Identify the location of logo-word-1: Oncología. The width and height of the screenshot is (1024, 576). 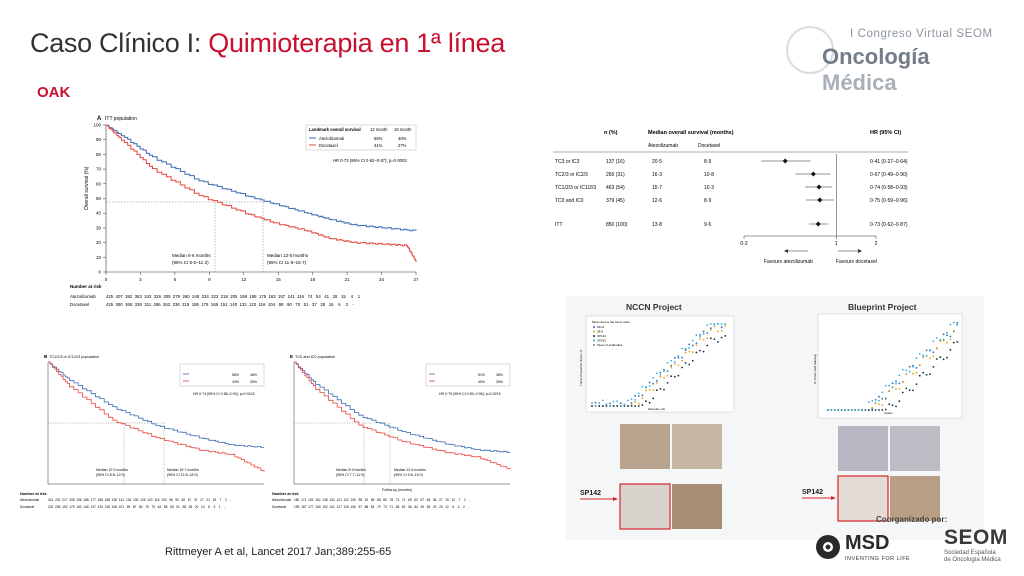
(876, 56).